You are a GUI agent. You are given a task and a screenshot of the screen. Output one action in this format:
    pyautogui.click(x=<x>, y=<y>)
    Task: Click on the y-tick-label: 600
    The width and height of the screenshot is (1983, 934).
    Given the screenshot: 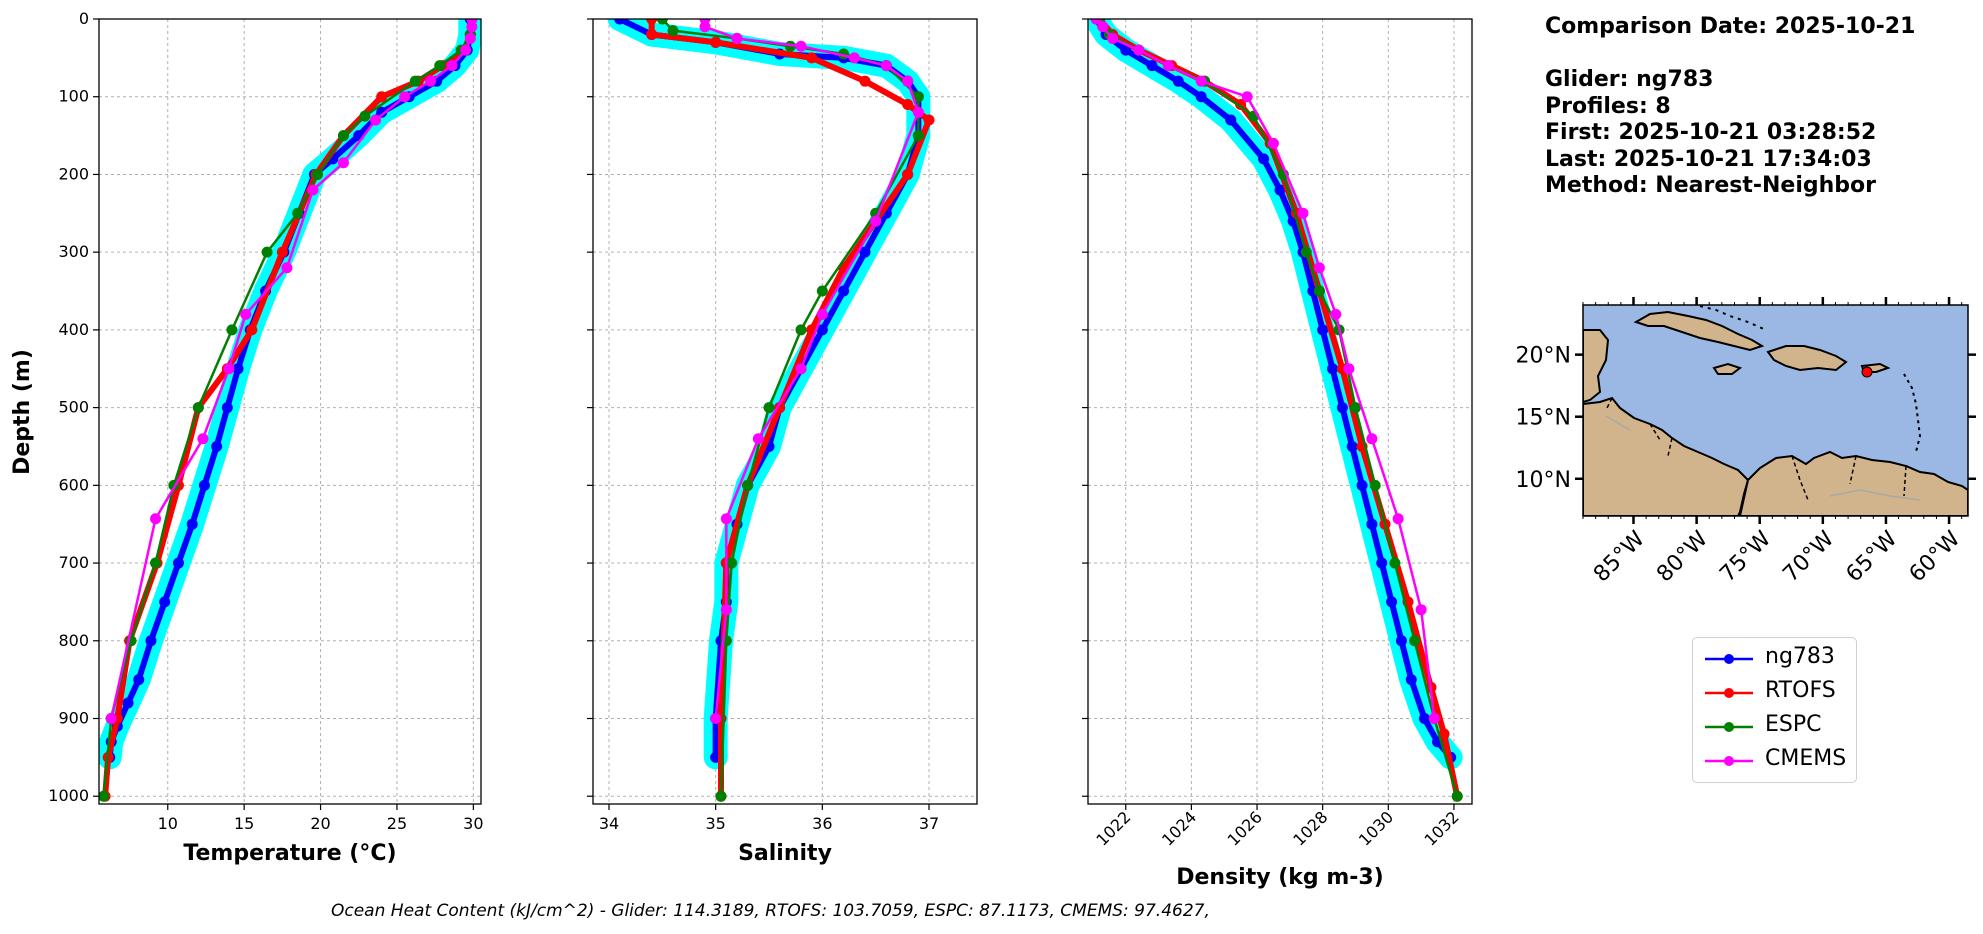 What is the action you would take?
    pyautogui.click(x=73, y=484)
    